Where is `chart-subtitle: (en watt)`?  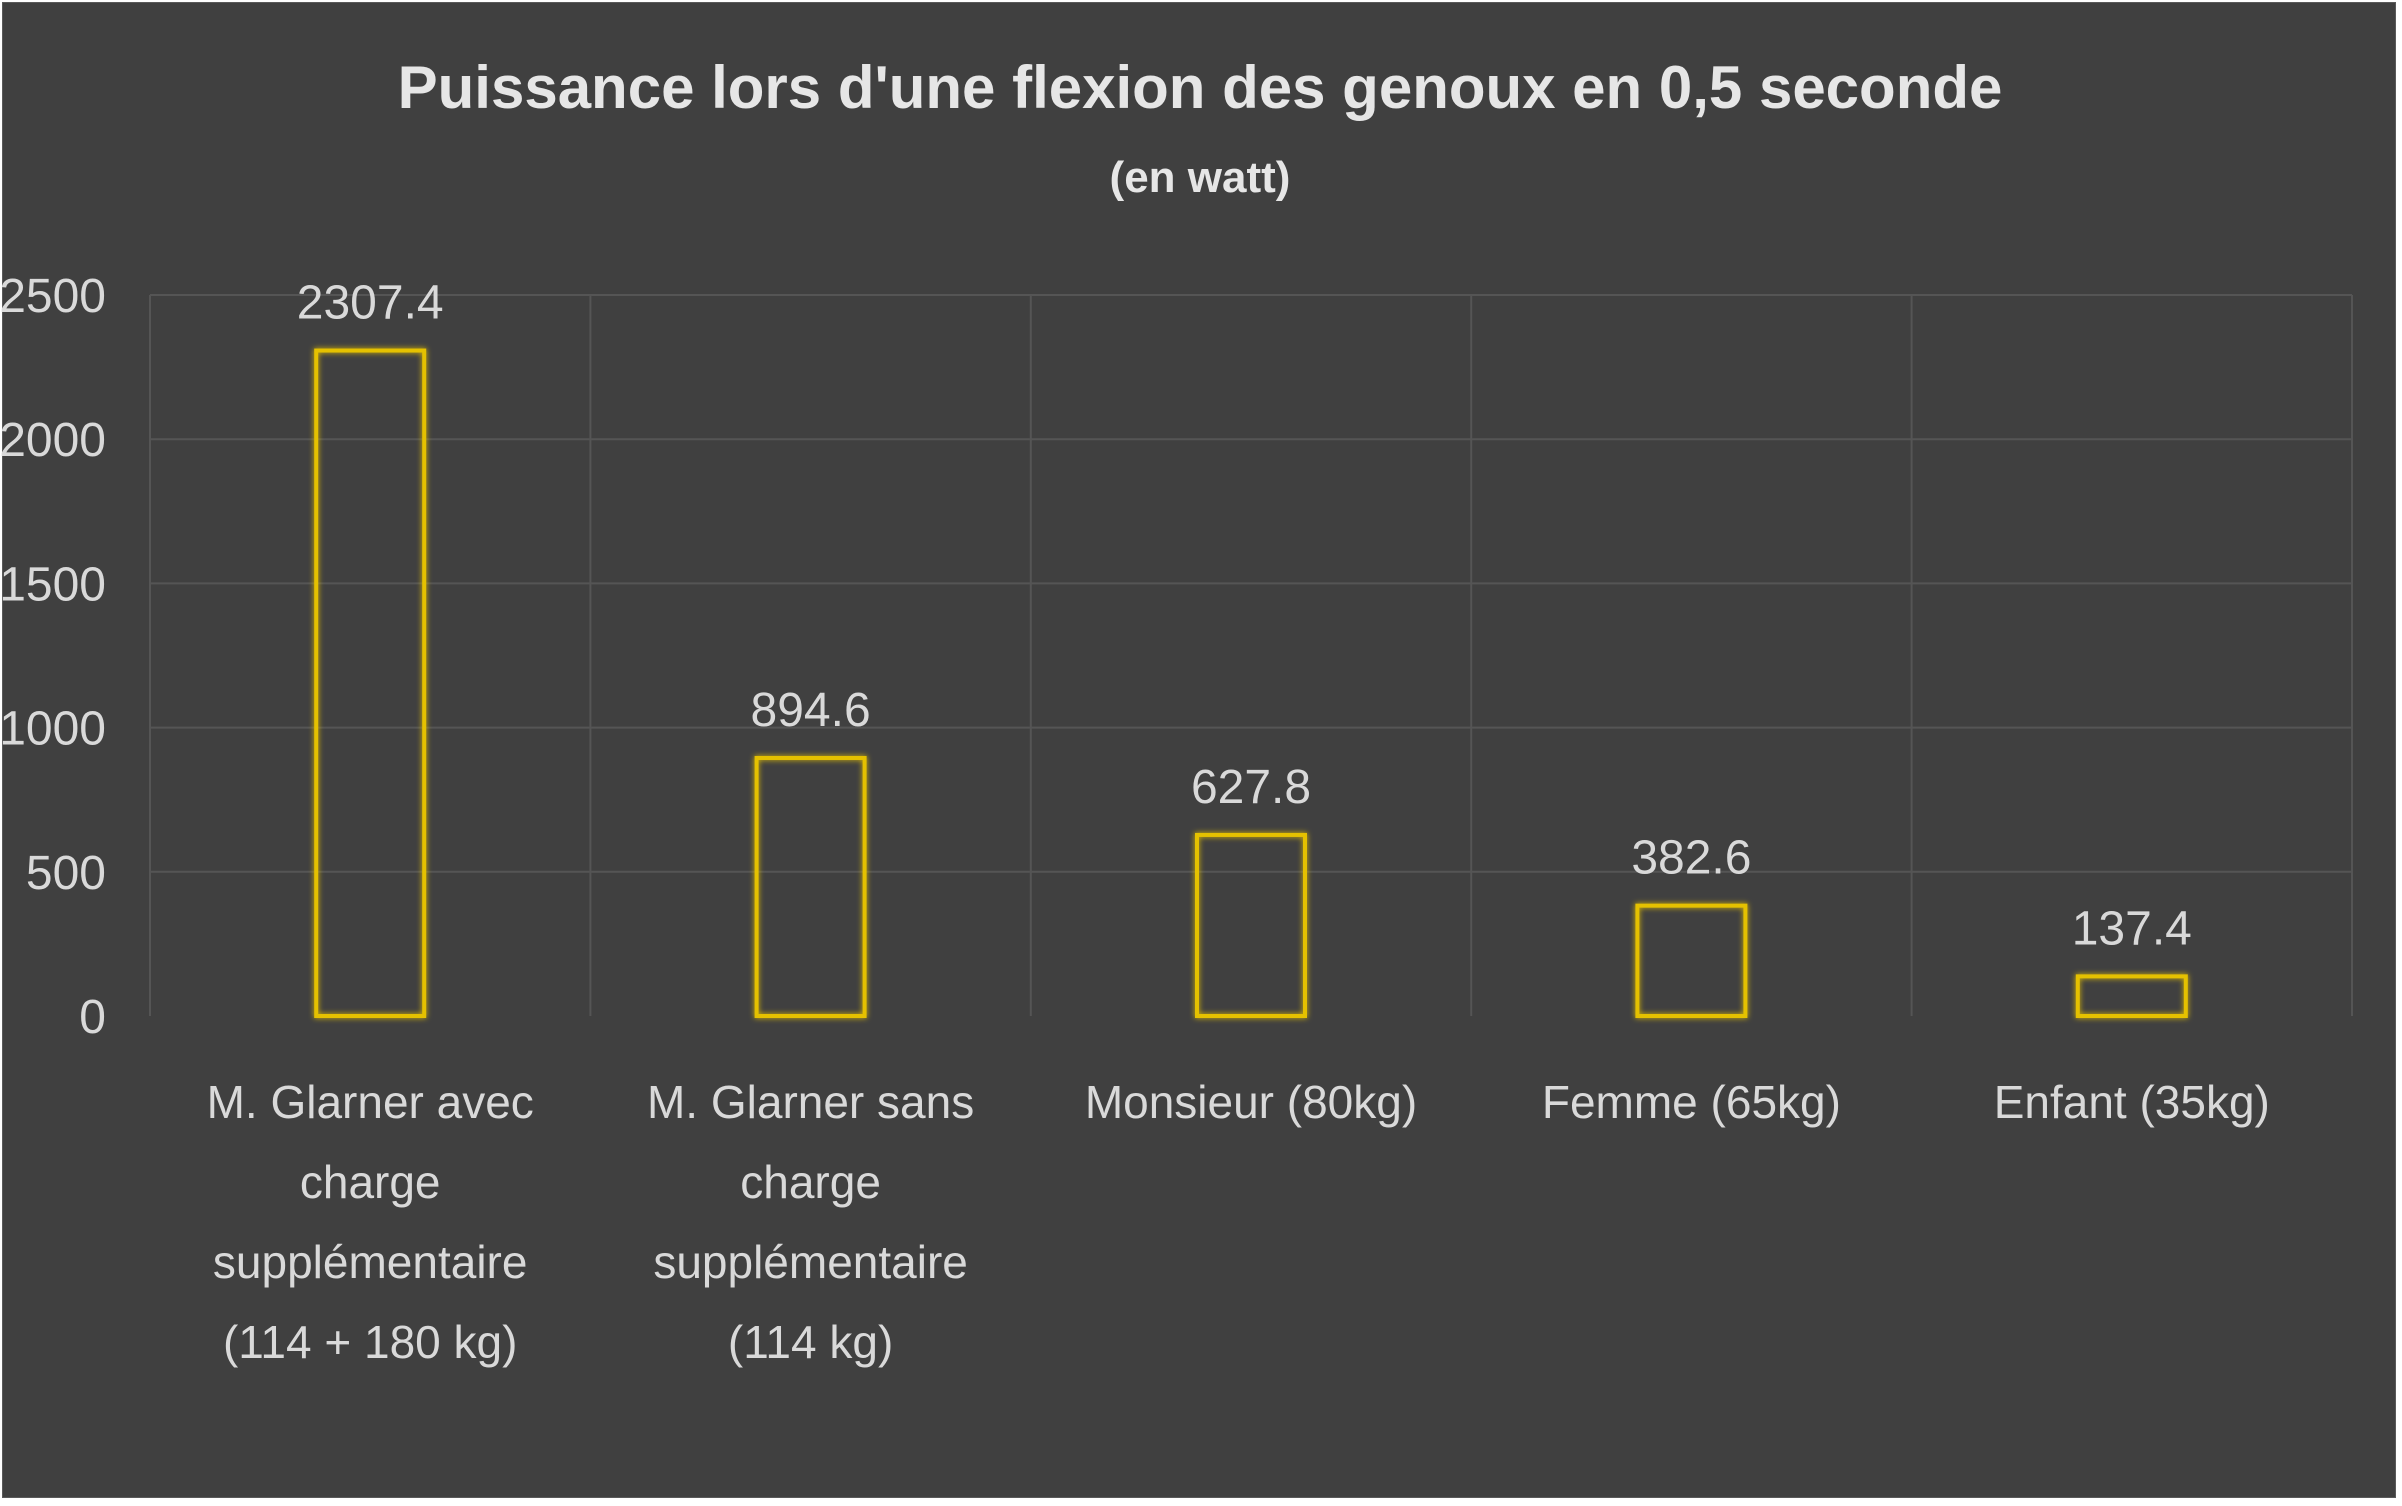
chart-subtitle: (en watt) is located at coordinates (1200, 177).